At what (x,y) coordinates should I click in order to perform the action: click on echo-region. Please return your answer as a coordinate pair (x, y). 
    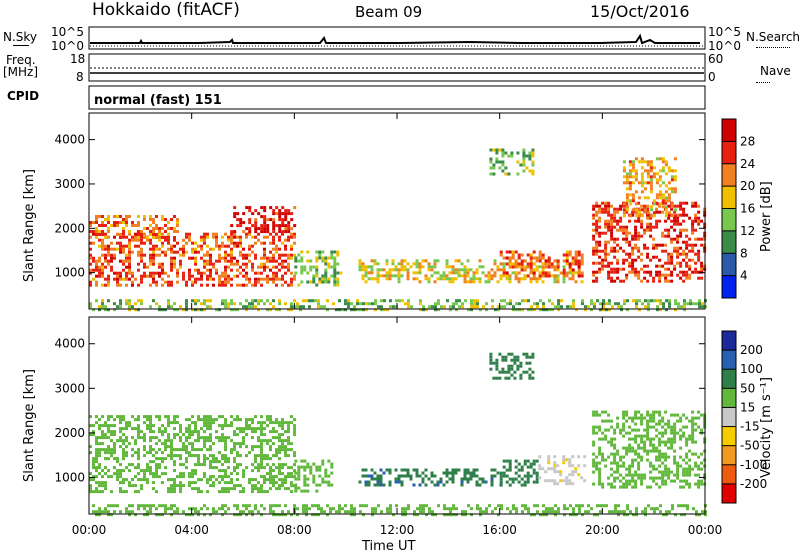
    Looking at the image, I should click on (192, 454).